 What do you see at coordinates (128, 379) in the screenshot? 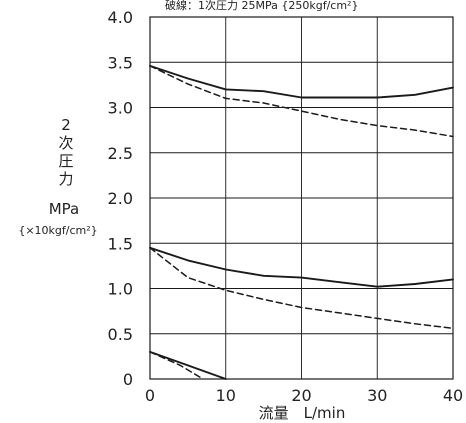
I see `y-tick-label: 0` at bounding box center [128, 379].